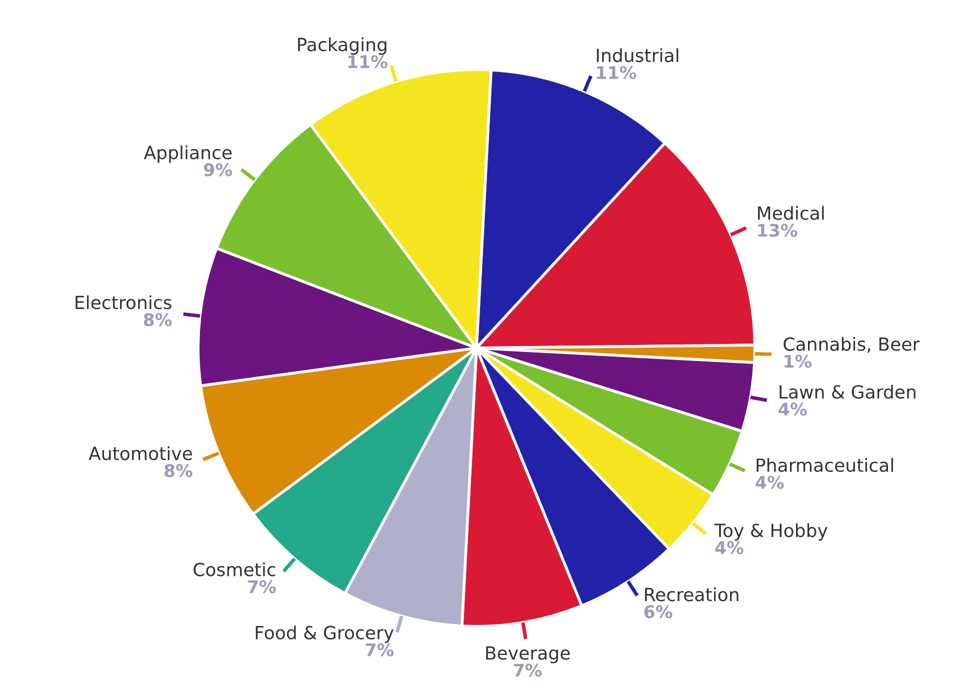 The height and width of the screenshot is (696, 953). What do you see at coordinates (637, 55) in the screenshot?
I see `slice-label: Industrial` at bounding box center [637, 55].